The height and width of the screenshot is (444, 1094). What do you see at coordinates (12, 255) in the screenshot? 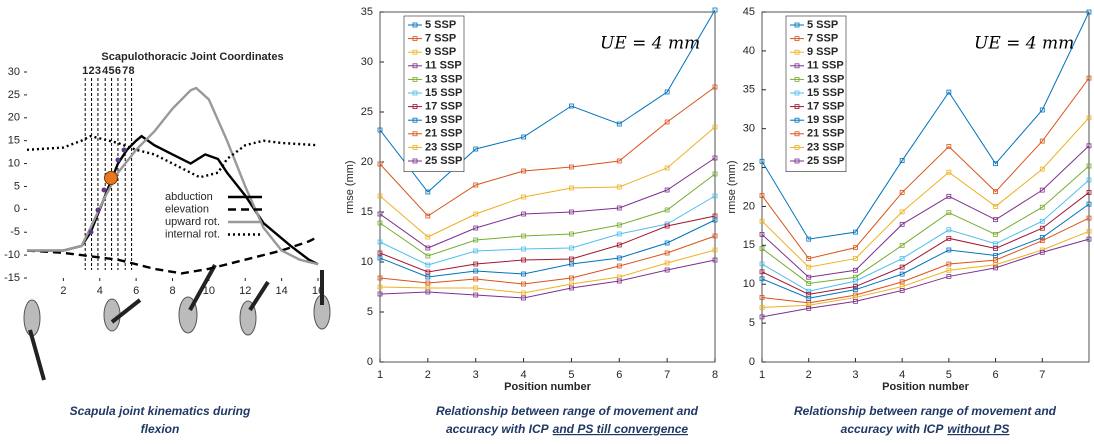
I see `y-tick-label: -10` at bounding box center [12, 255].